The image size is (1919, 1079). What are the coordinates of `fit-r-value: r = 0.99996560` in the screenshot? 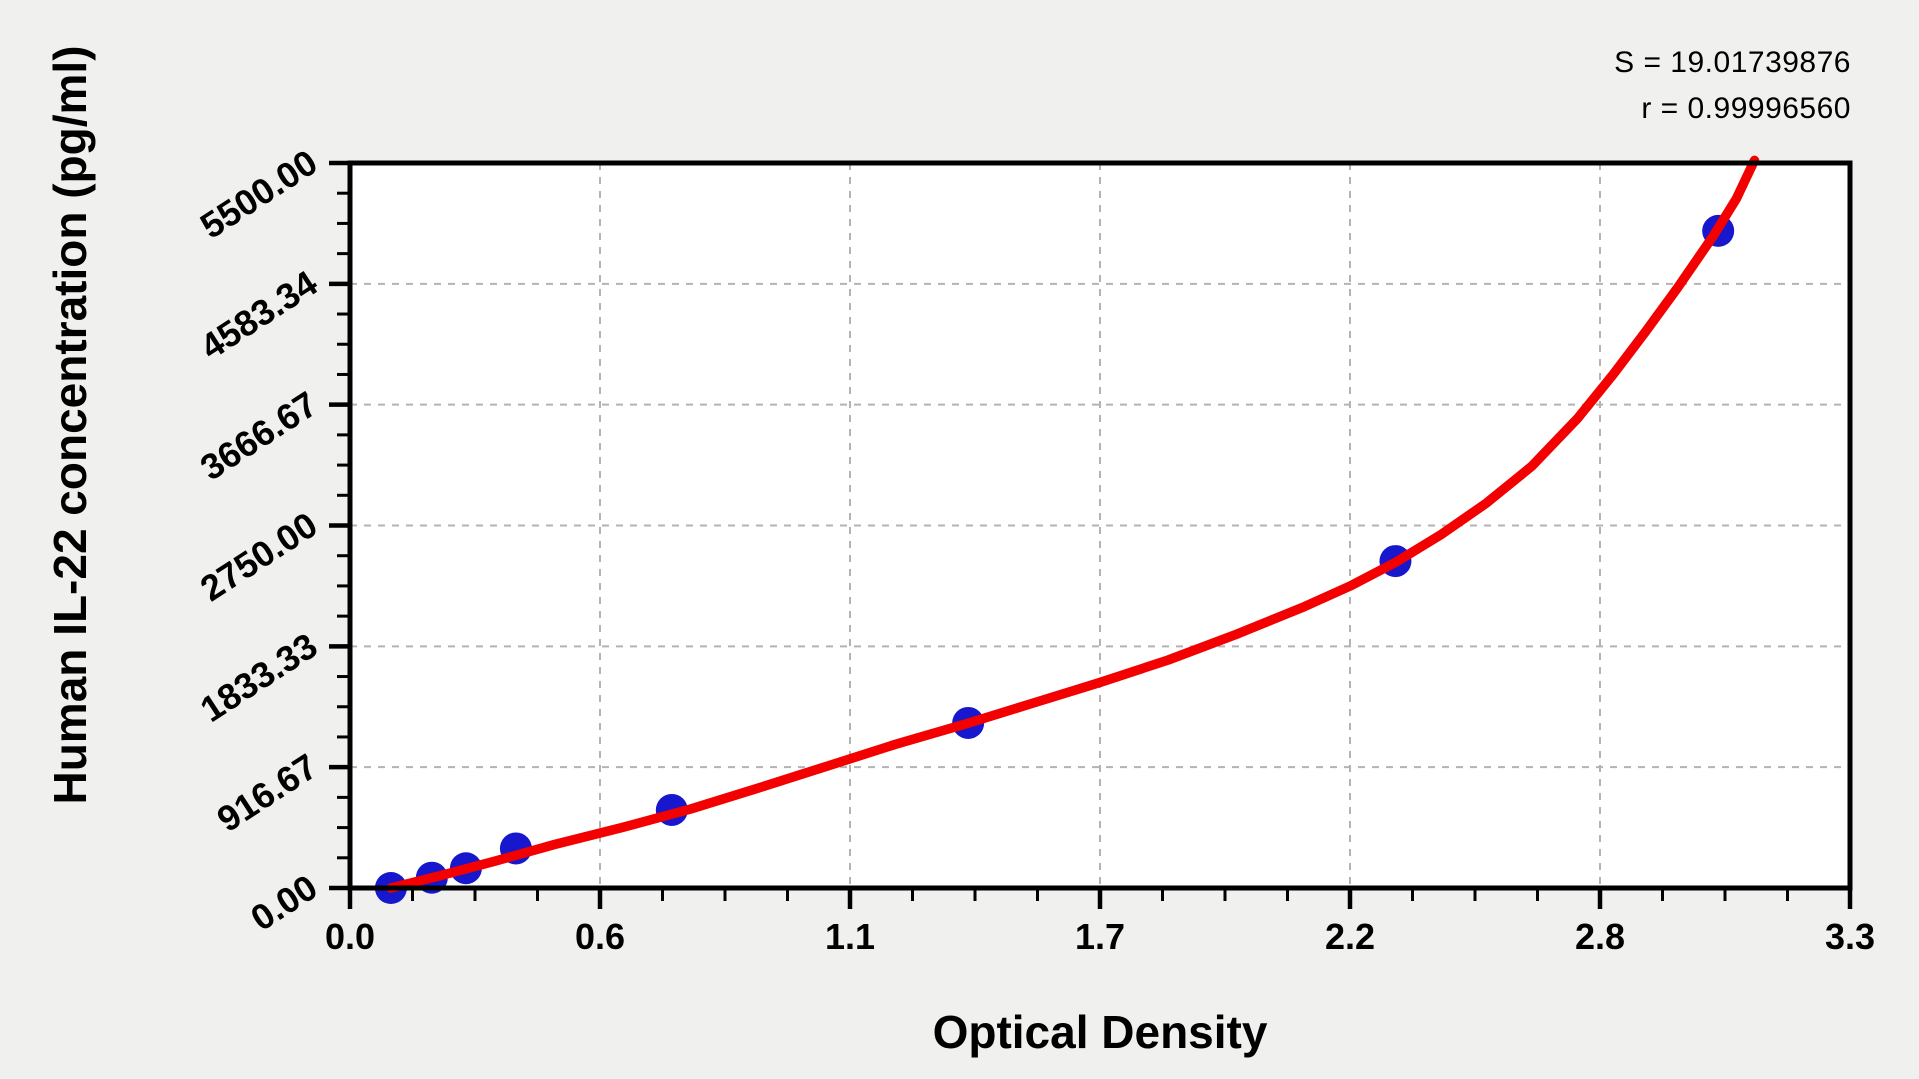 It's located at (1746, 108).